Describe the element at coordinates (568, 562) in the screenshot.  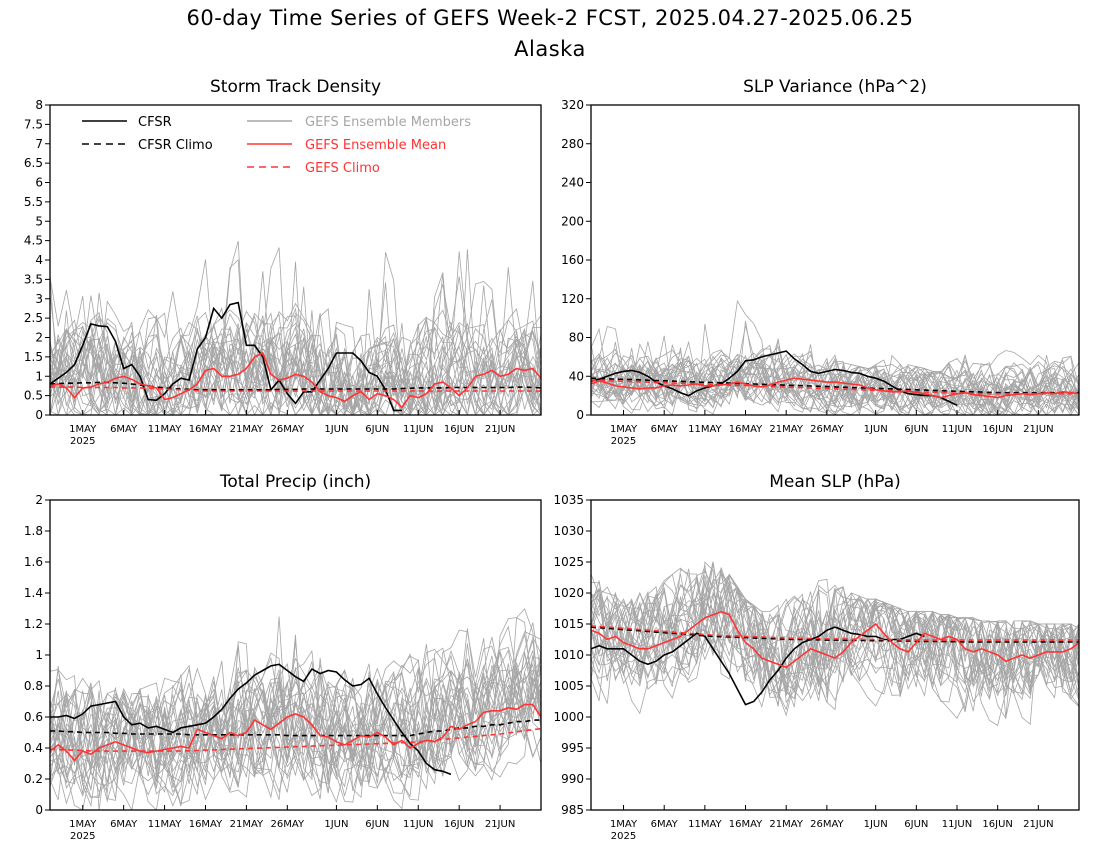
I see `y-tick-label: 1025` at that location.